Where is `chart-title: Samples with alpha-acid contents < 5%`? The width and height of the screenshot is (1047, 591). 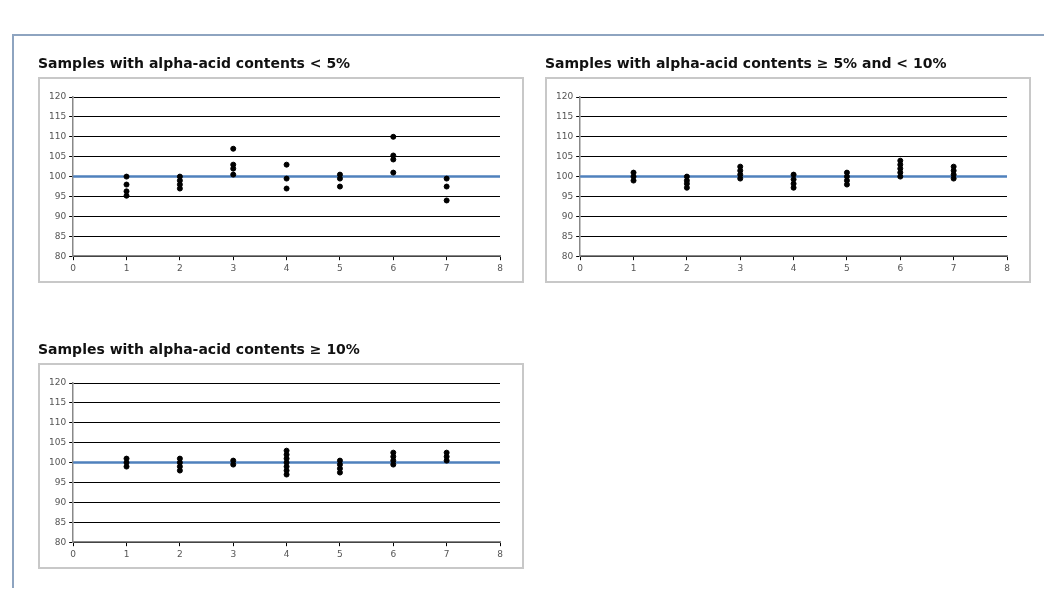
chart-title: Samples with alpha-acid contents < 5% is located at coordinates (195, 64).